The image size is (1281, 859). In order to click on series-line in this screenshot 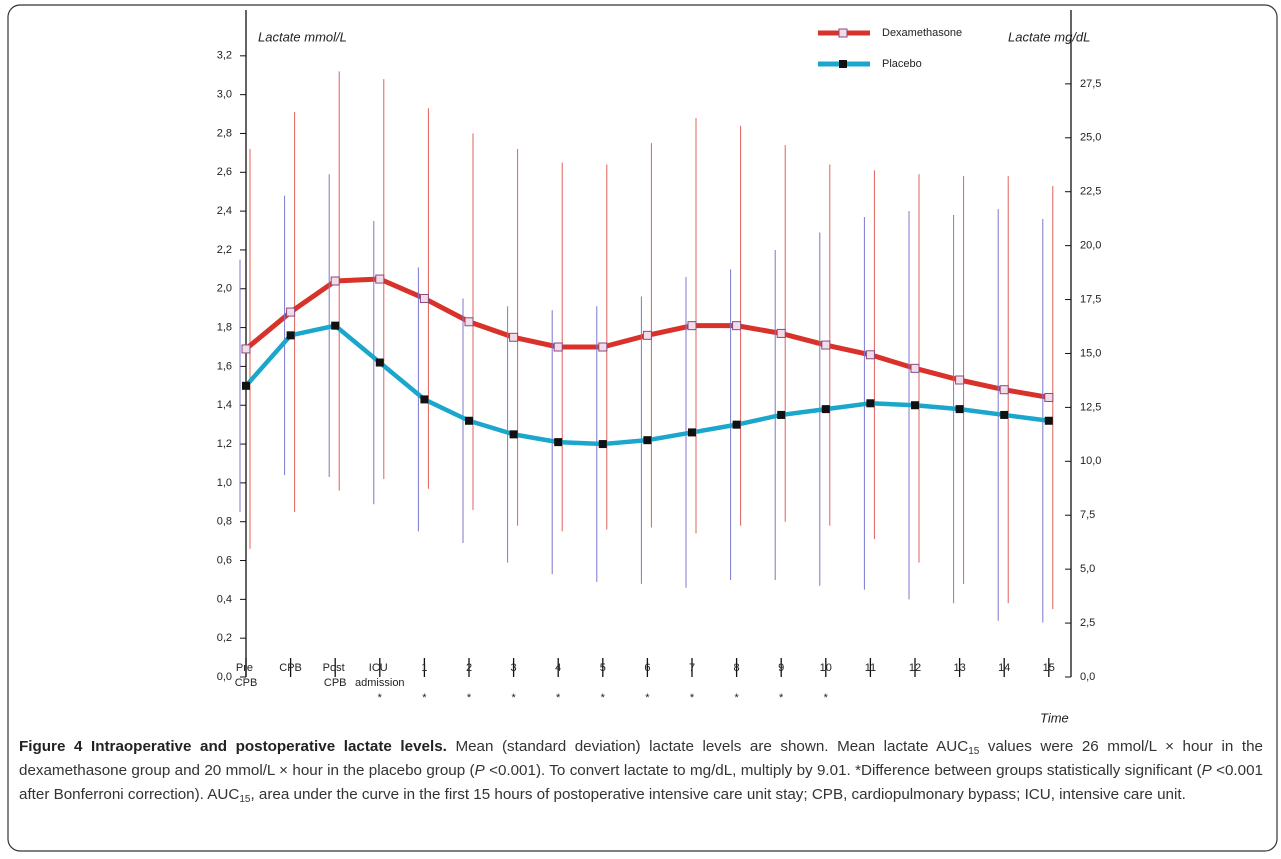, I will do `click(647, 385)`.